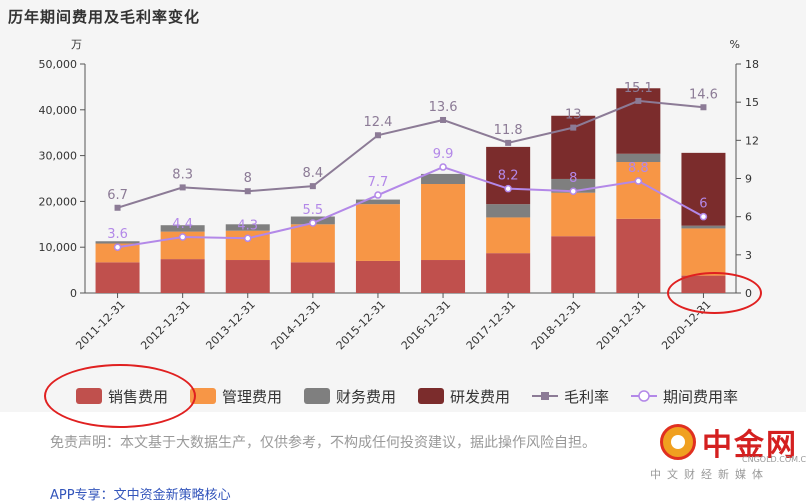 The image size is (806, 503). What do you see at coordinates (117, 234) in the screenshot?
I see `expense-ratio-data-label: 3.6` at bounding box center [117, 234].